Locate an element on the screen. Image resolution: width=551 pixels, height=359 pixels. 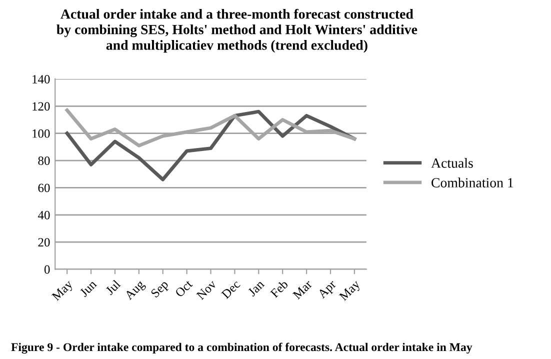
x-tick-label: Sep is located at coordinates (160, 290).